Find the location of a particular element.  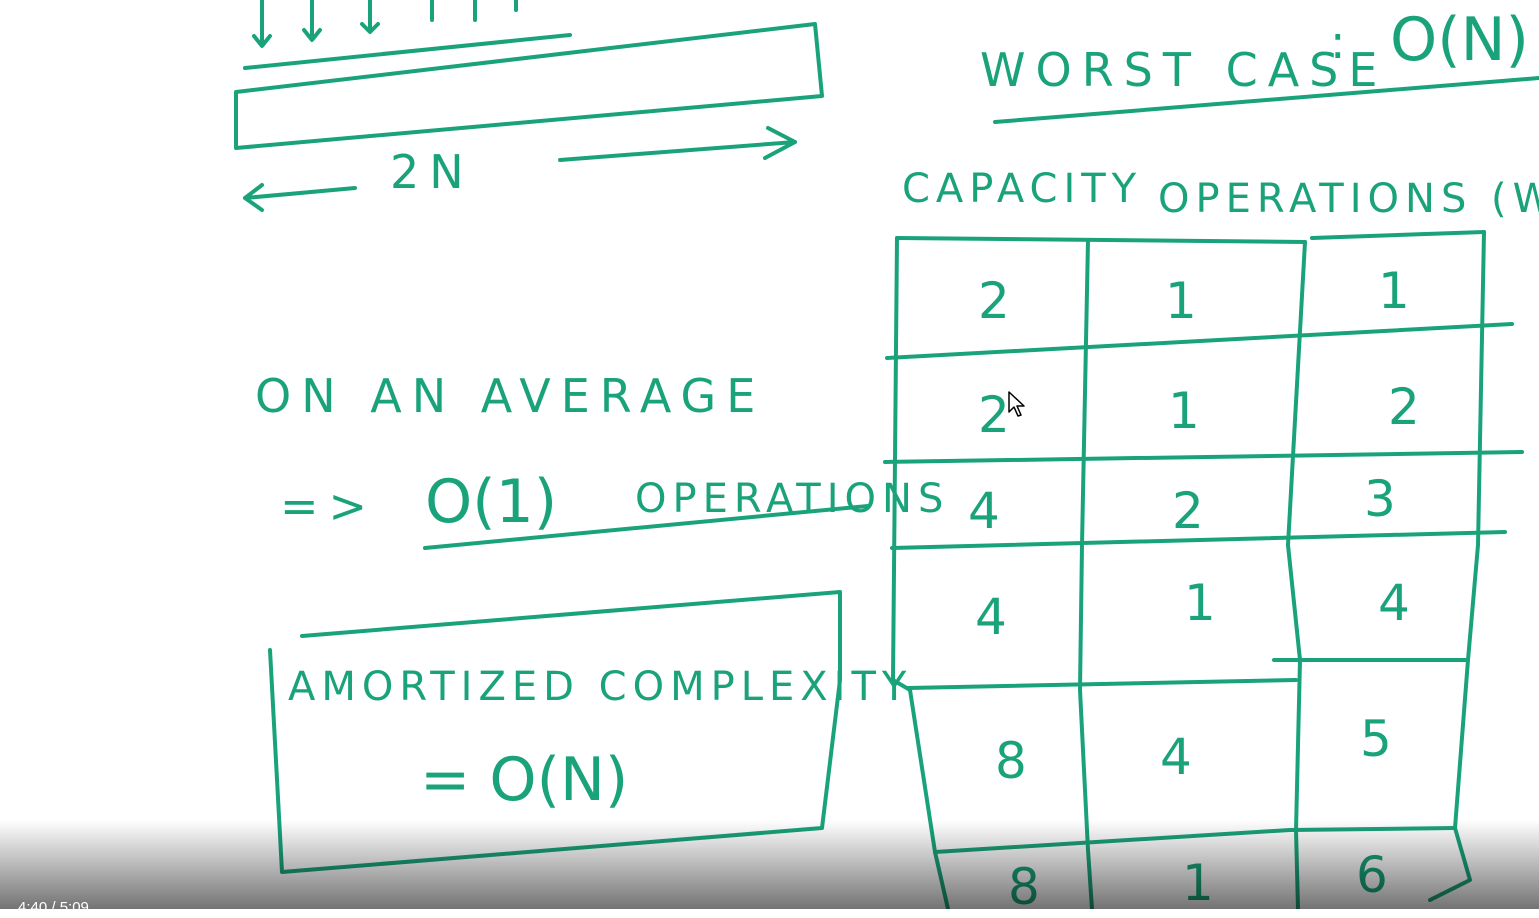

amortized-value: = O(N) is located at coordinates (524, 780).